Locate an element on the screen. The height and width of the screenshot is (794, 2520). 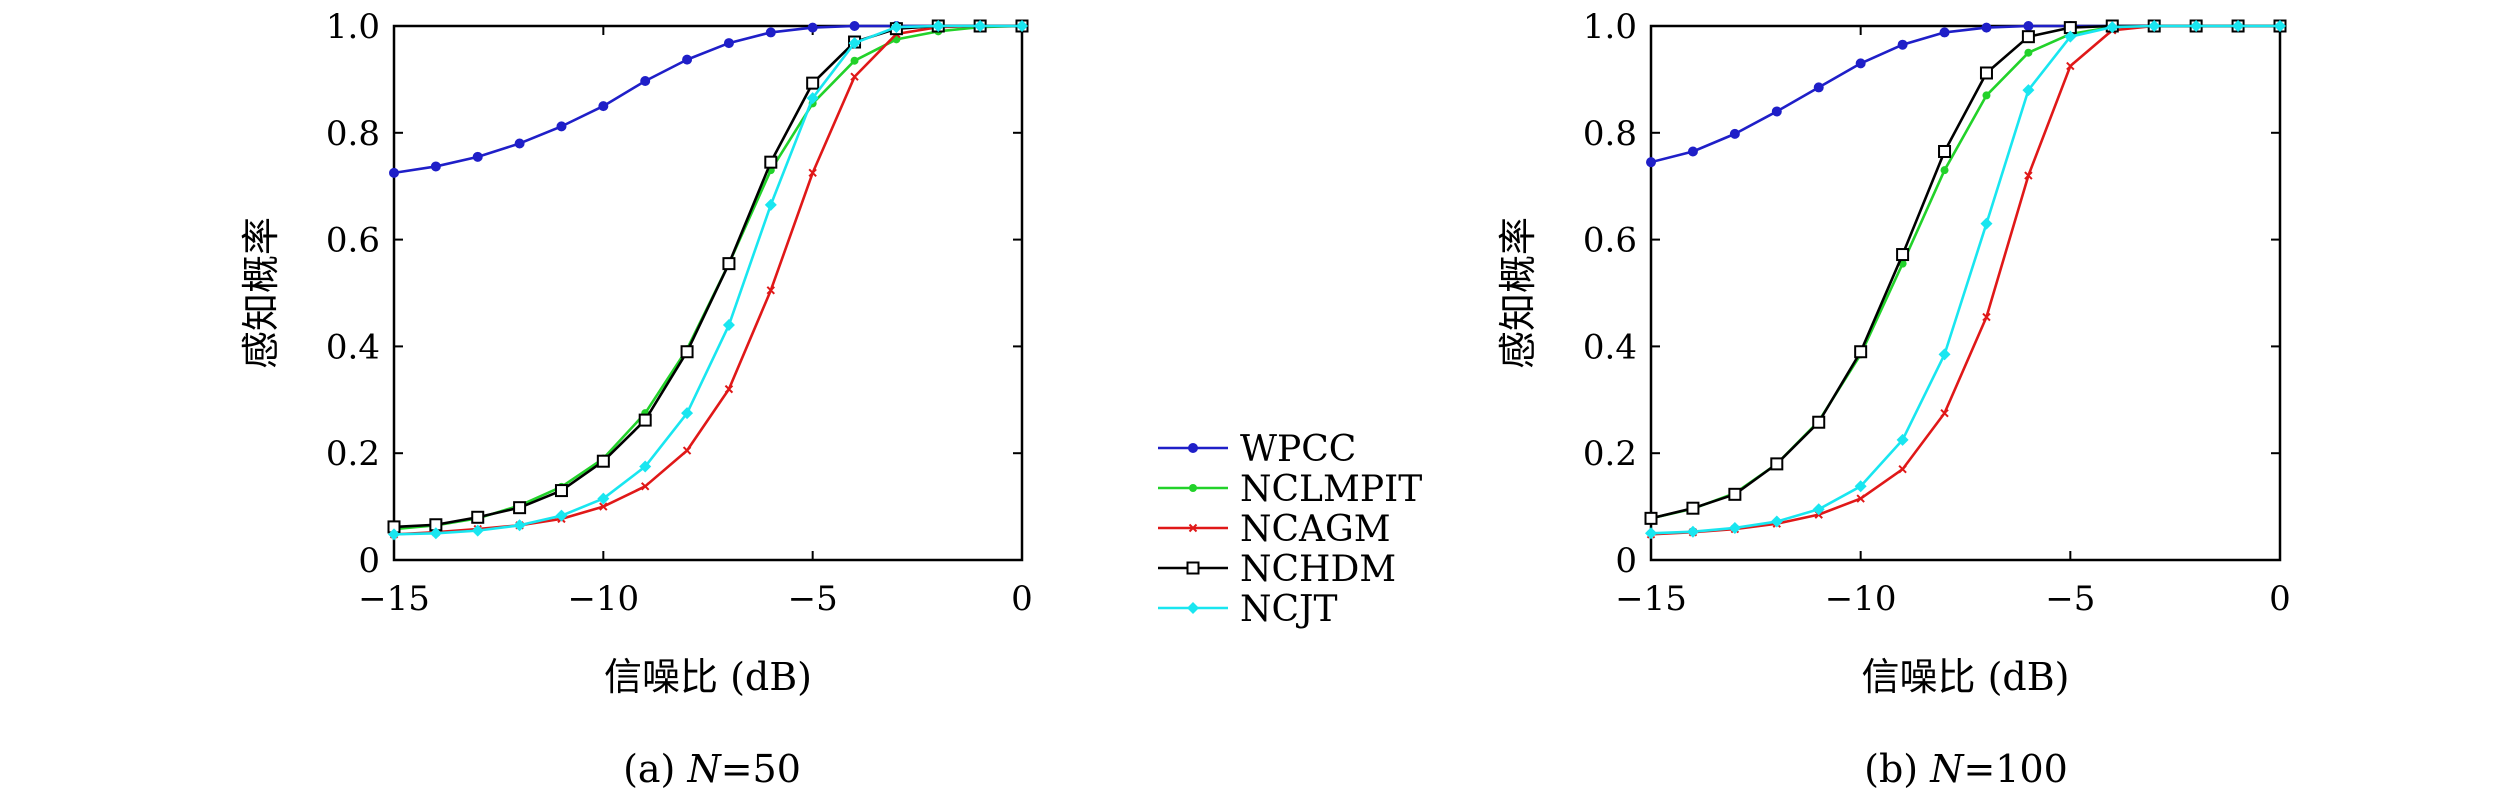
x-axis-label: 信噪比 (dB) is located at coordinates (708, 677).